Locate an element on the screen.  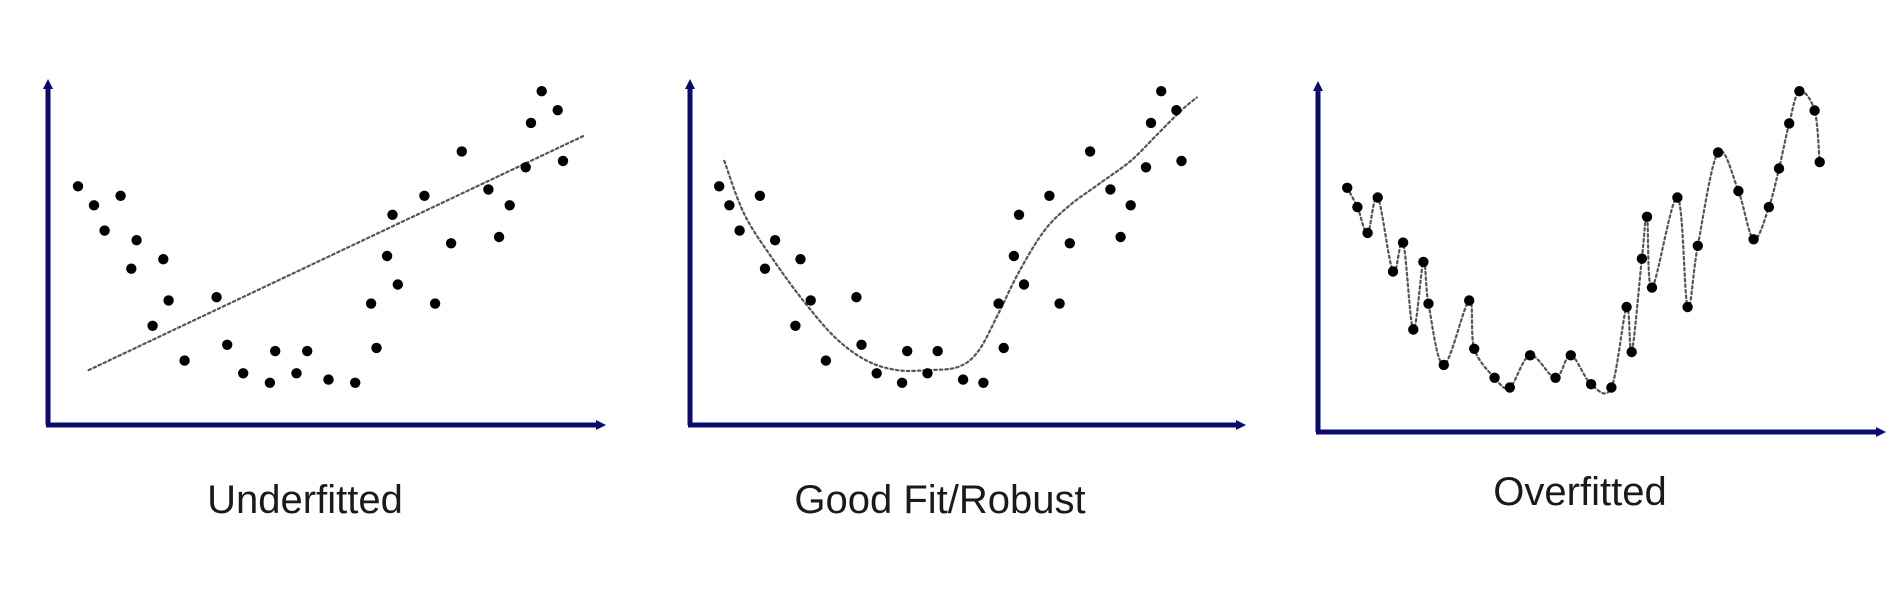
fit-line is located at coordinates (336, 253).